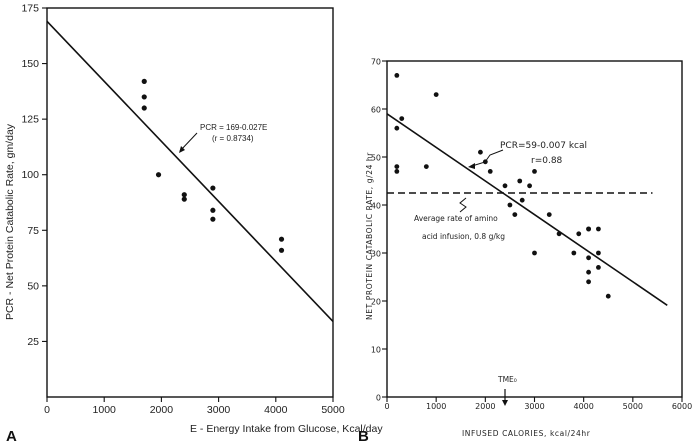  I want to click on panel-b-x-tick-label: 6000, so click(682, 406).